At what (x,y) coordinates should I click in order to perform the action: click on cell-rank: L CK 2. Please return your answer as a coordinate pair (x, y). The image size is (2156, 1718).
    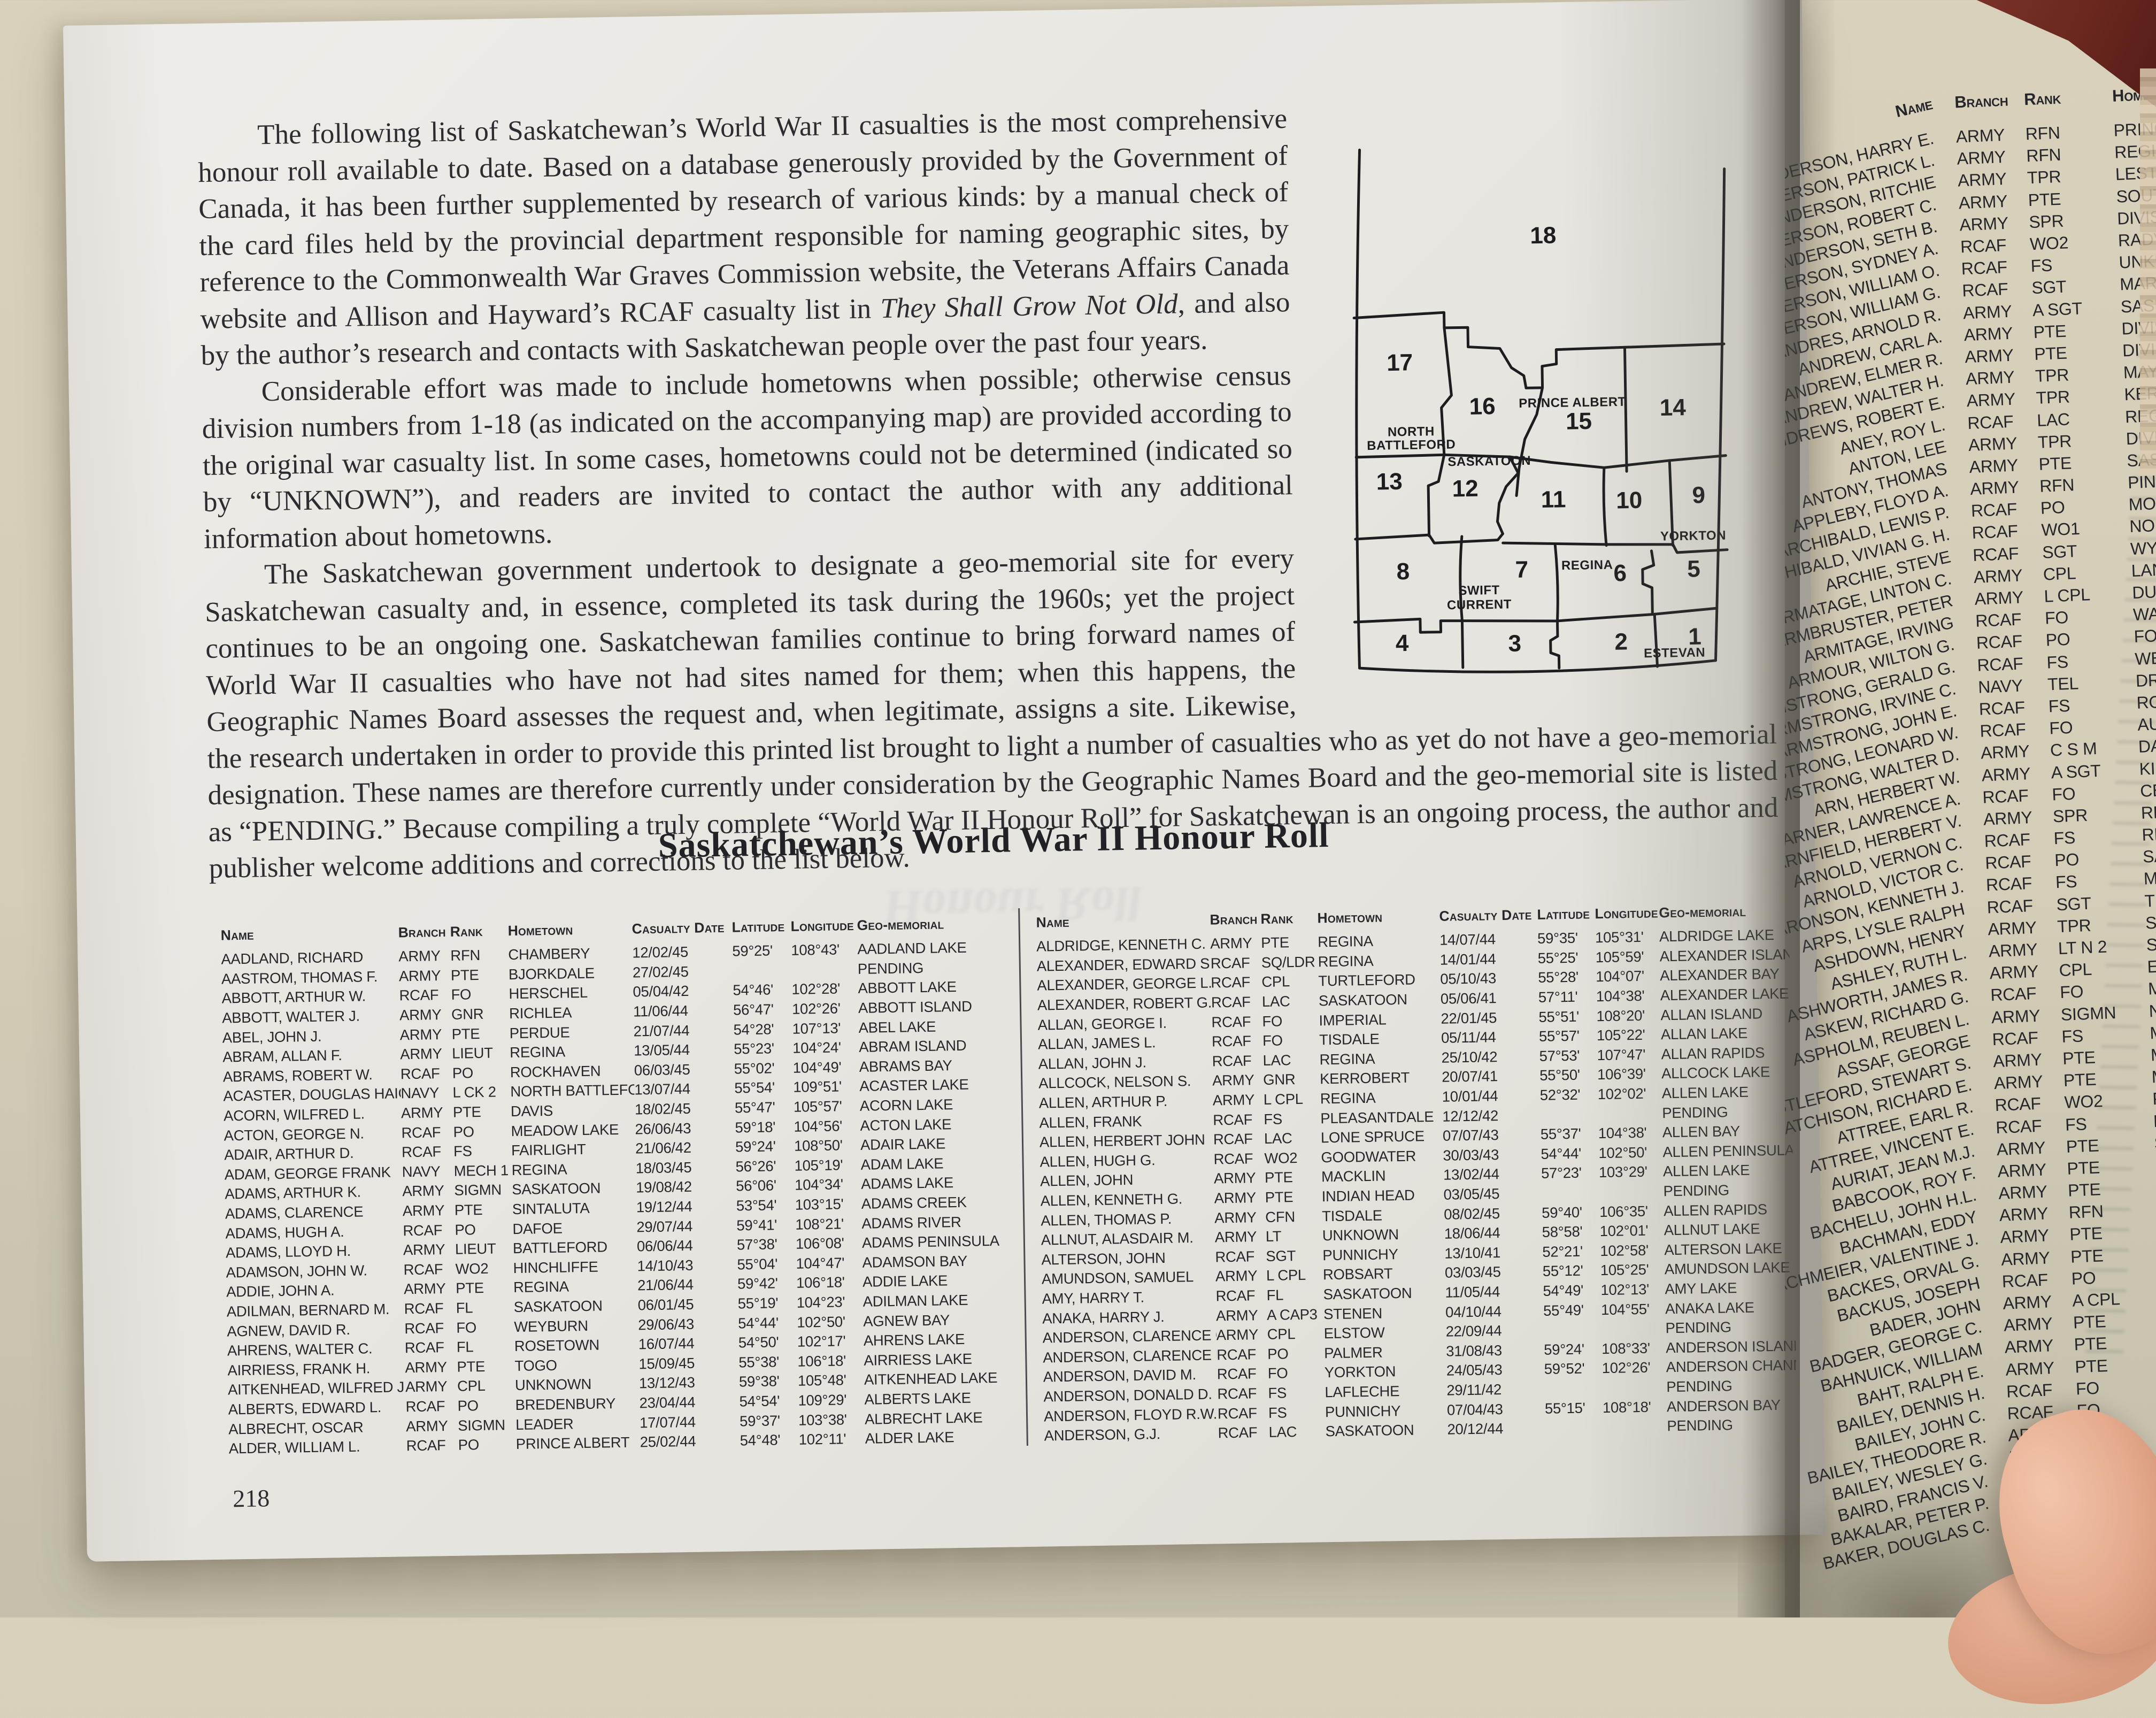
    Looking at the image, I should click on (474, 1092).